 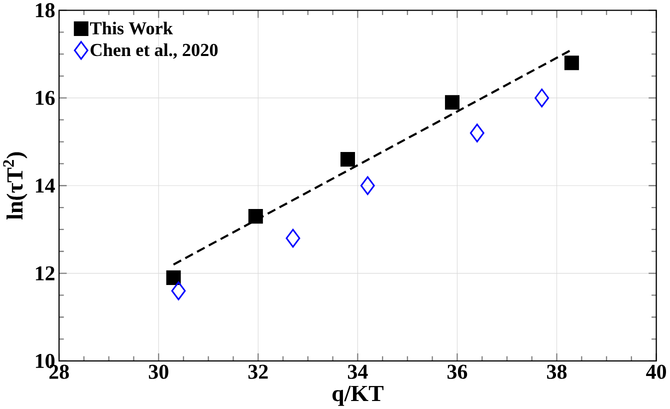 I want to click on y-tick-label: 14, so click(x=45, y=185).